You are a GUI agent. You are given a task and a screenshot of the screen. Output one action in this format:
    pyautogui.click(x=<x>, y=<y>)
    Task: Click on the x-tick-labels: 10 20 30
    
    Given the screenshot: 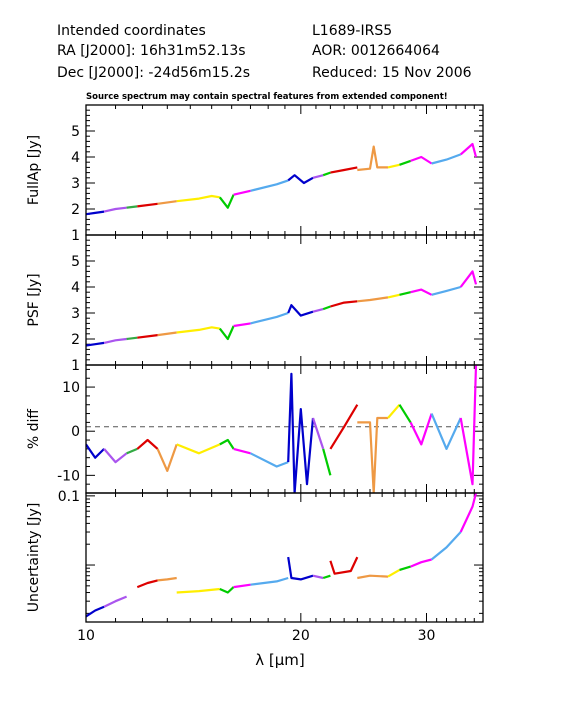 What is the action you would take?
    pyautogui.click(x=256, y=636)
    